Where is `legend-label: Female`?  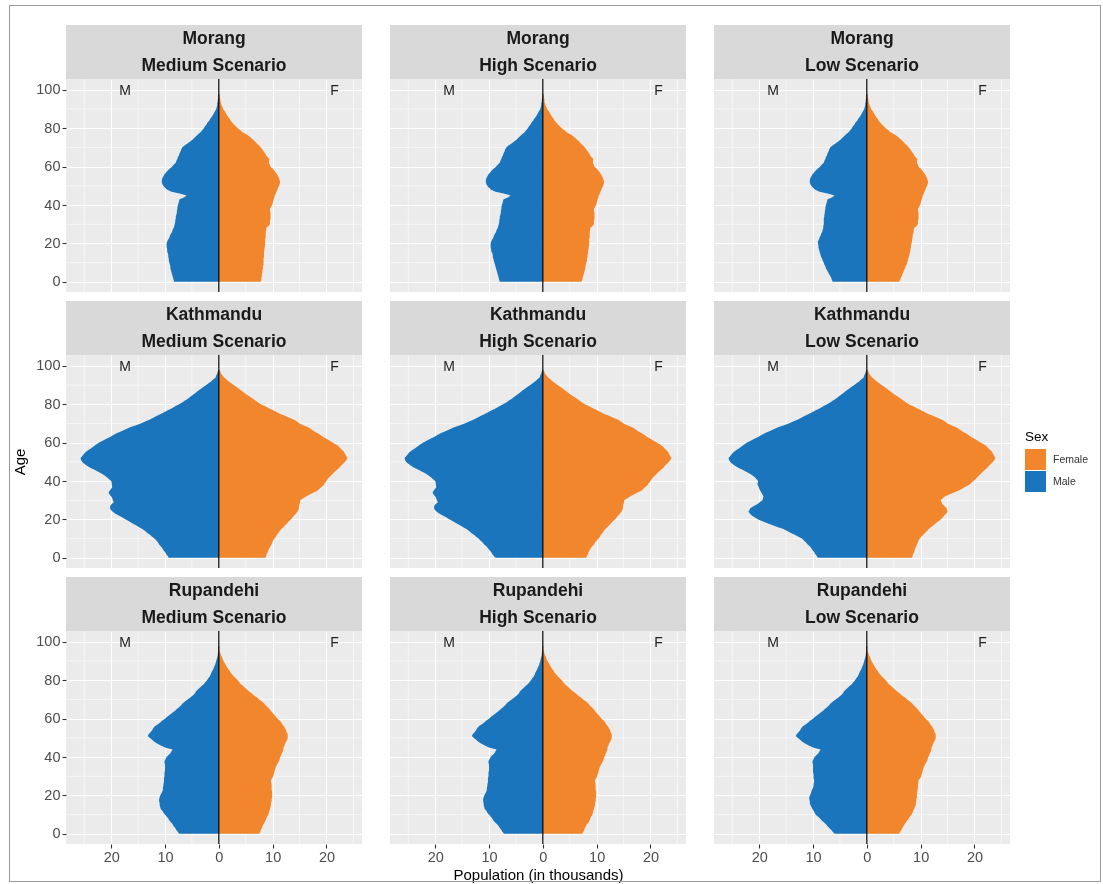 legend-label: Female is located at coordinates (1071, 458).